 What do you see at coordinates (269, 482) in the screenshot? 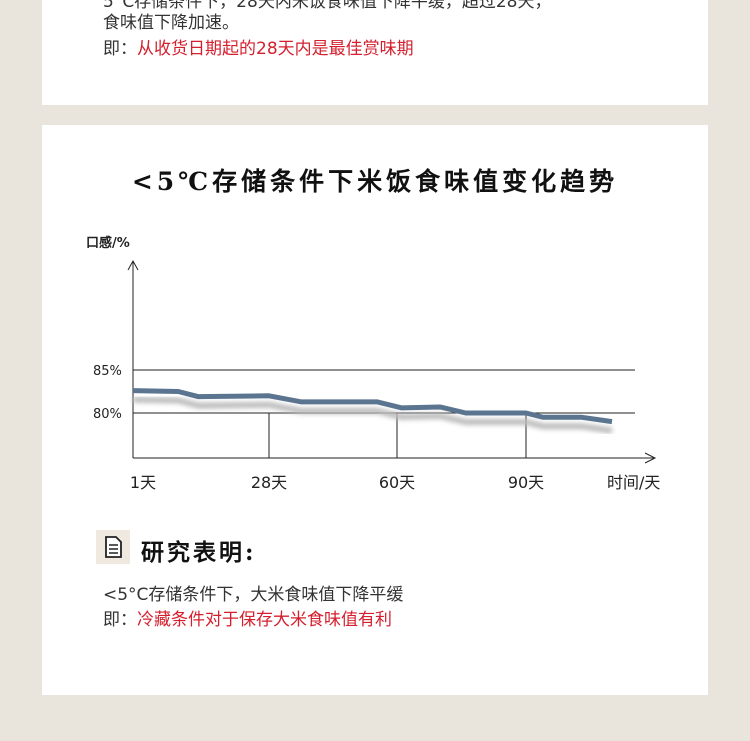
I see `x-tick-label: 28天` at bounding box center [269, 482].